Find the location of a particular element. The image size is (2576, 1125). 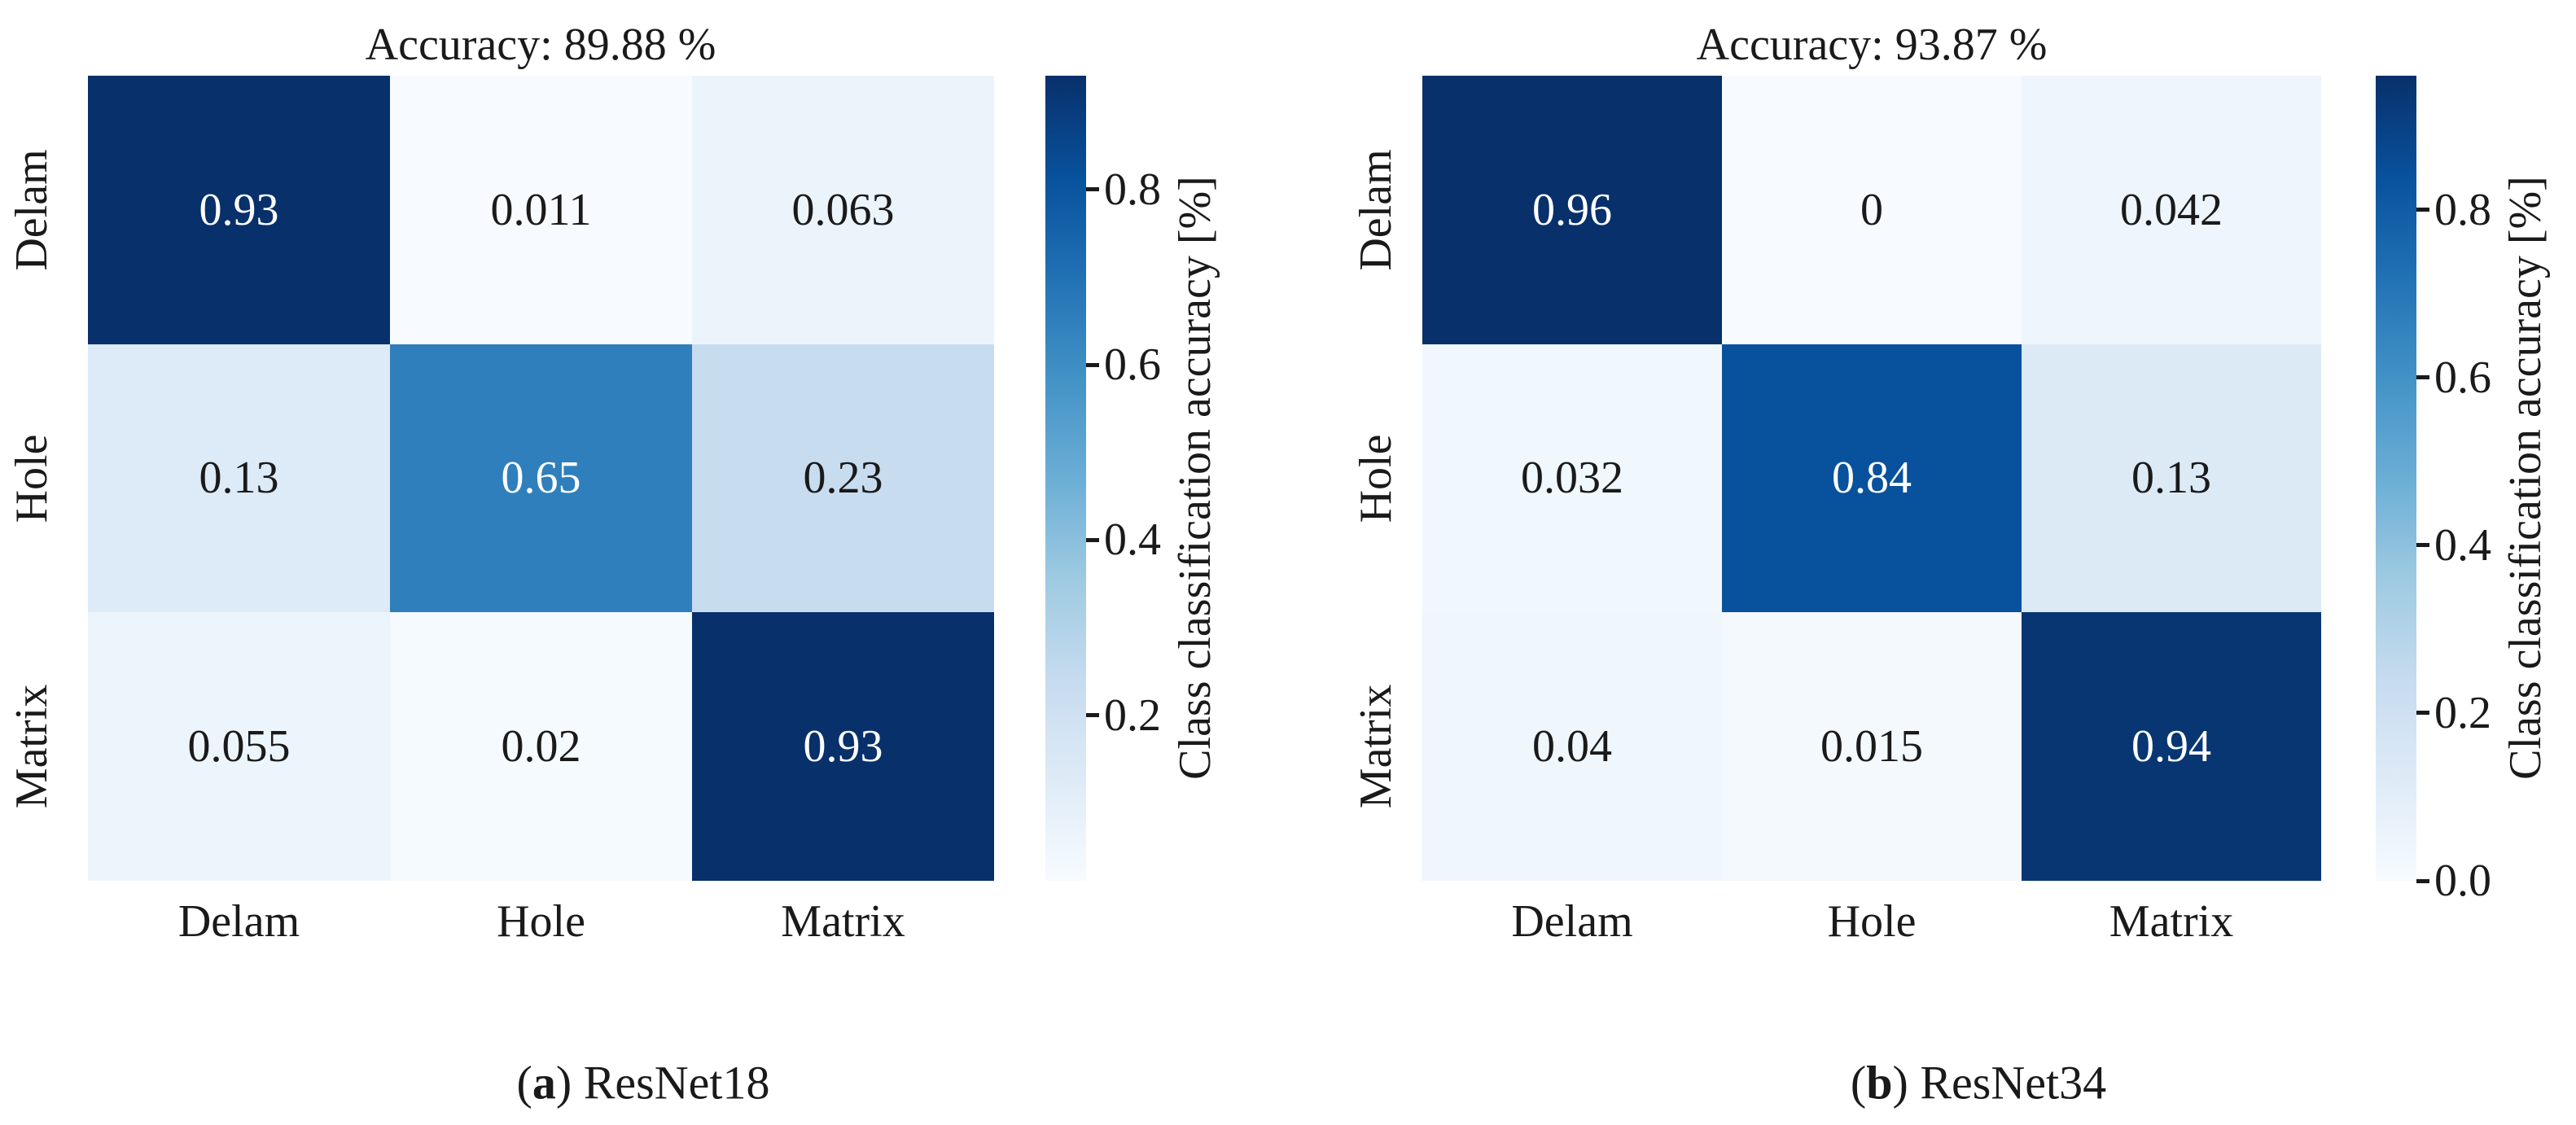

y-tick-label: Hole is located at coordinates (1376, 478).